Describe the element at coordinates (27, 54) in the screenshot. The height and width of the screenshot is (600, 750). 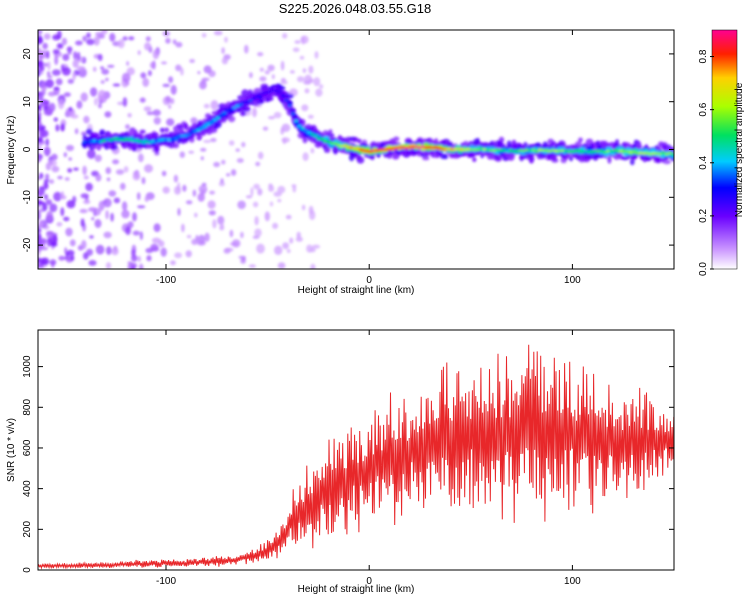
I see `spectrogram-y-tick-label: 20` at that location.